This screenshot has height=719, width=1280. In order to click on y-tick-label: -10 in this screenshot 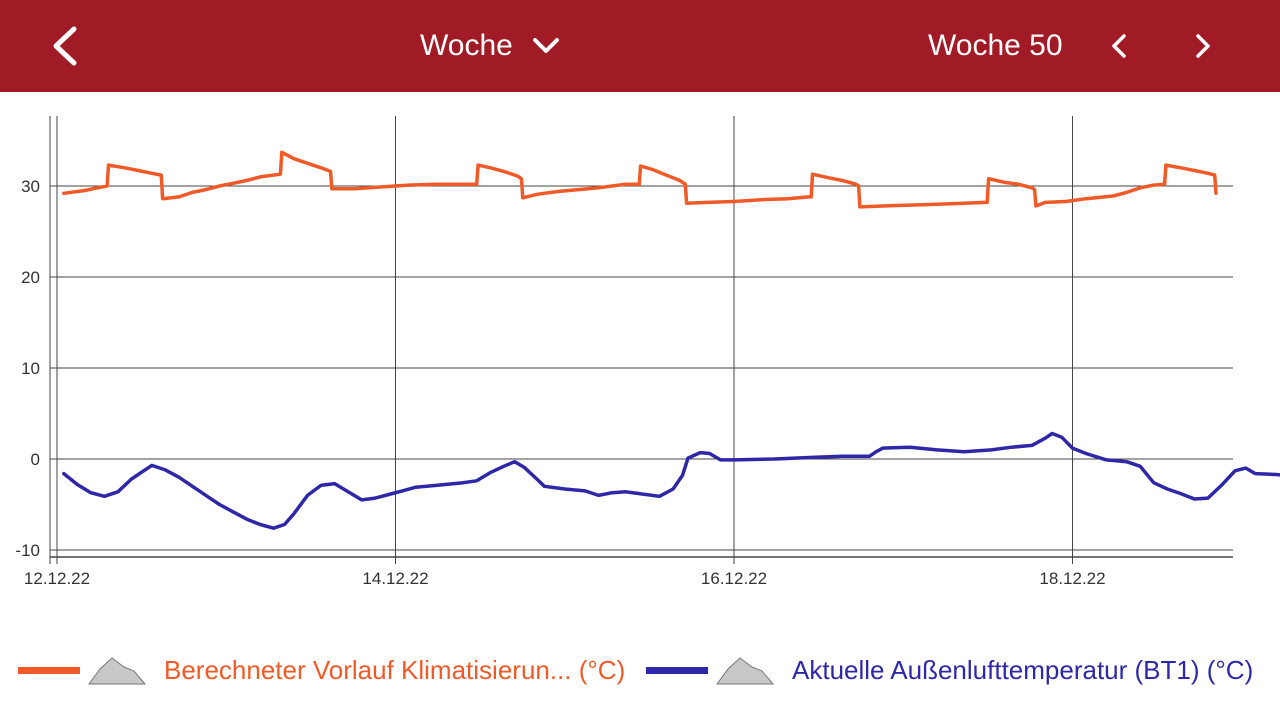, I will do `click(27, 550)`.